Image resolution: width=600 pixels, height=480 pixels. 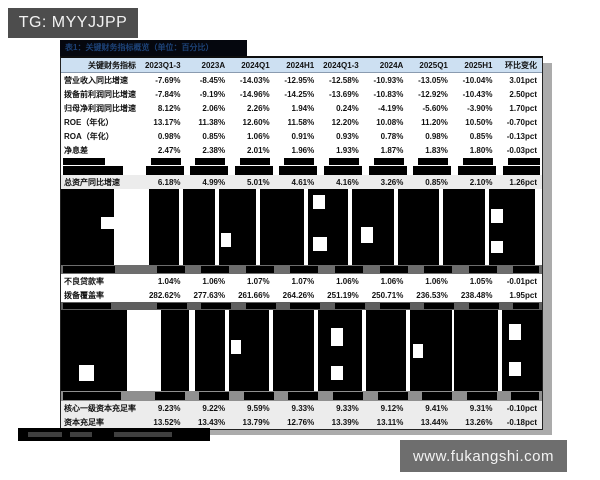 What do you see at coordinates (84, 422) in the screenshot?
I see `row-label: 资本充足率` at bounding box center [84, 422].